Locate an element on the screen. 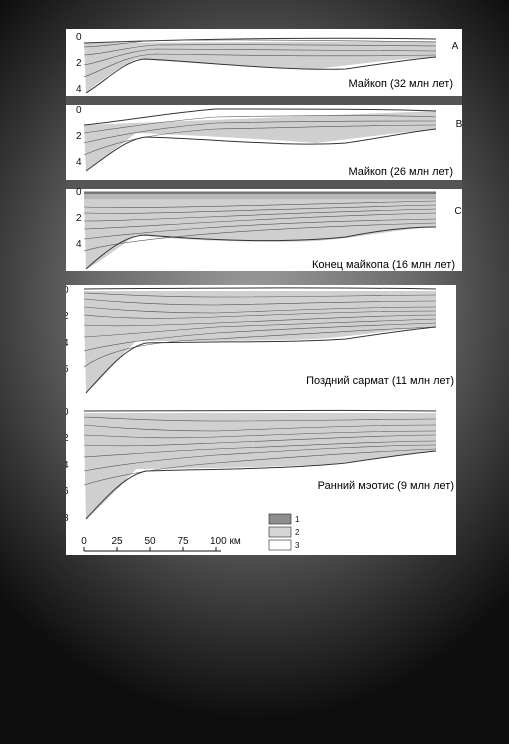 The width and height of the screenshot is (509, 744). section-maeotis-caption: Ранний мэотис (9 млн лет) is located at coordinates (386, 486).